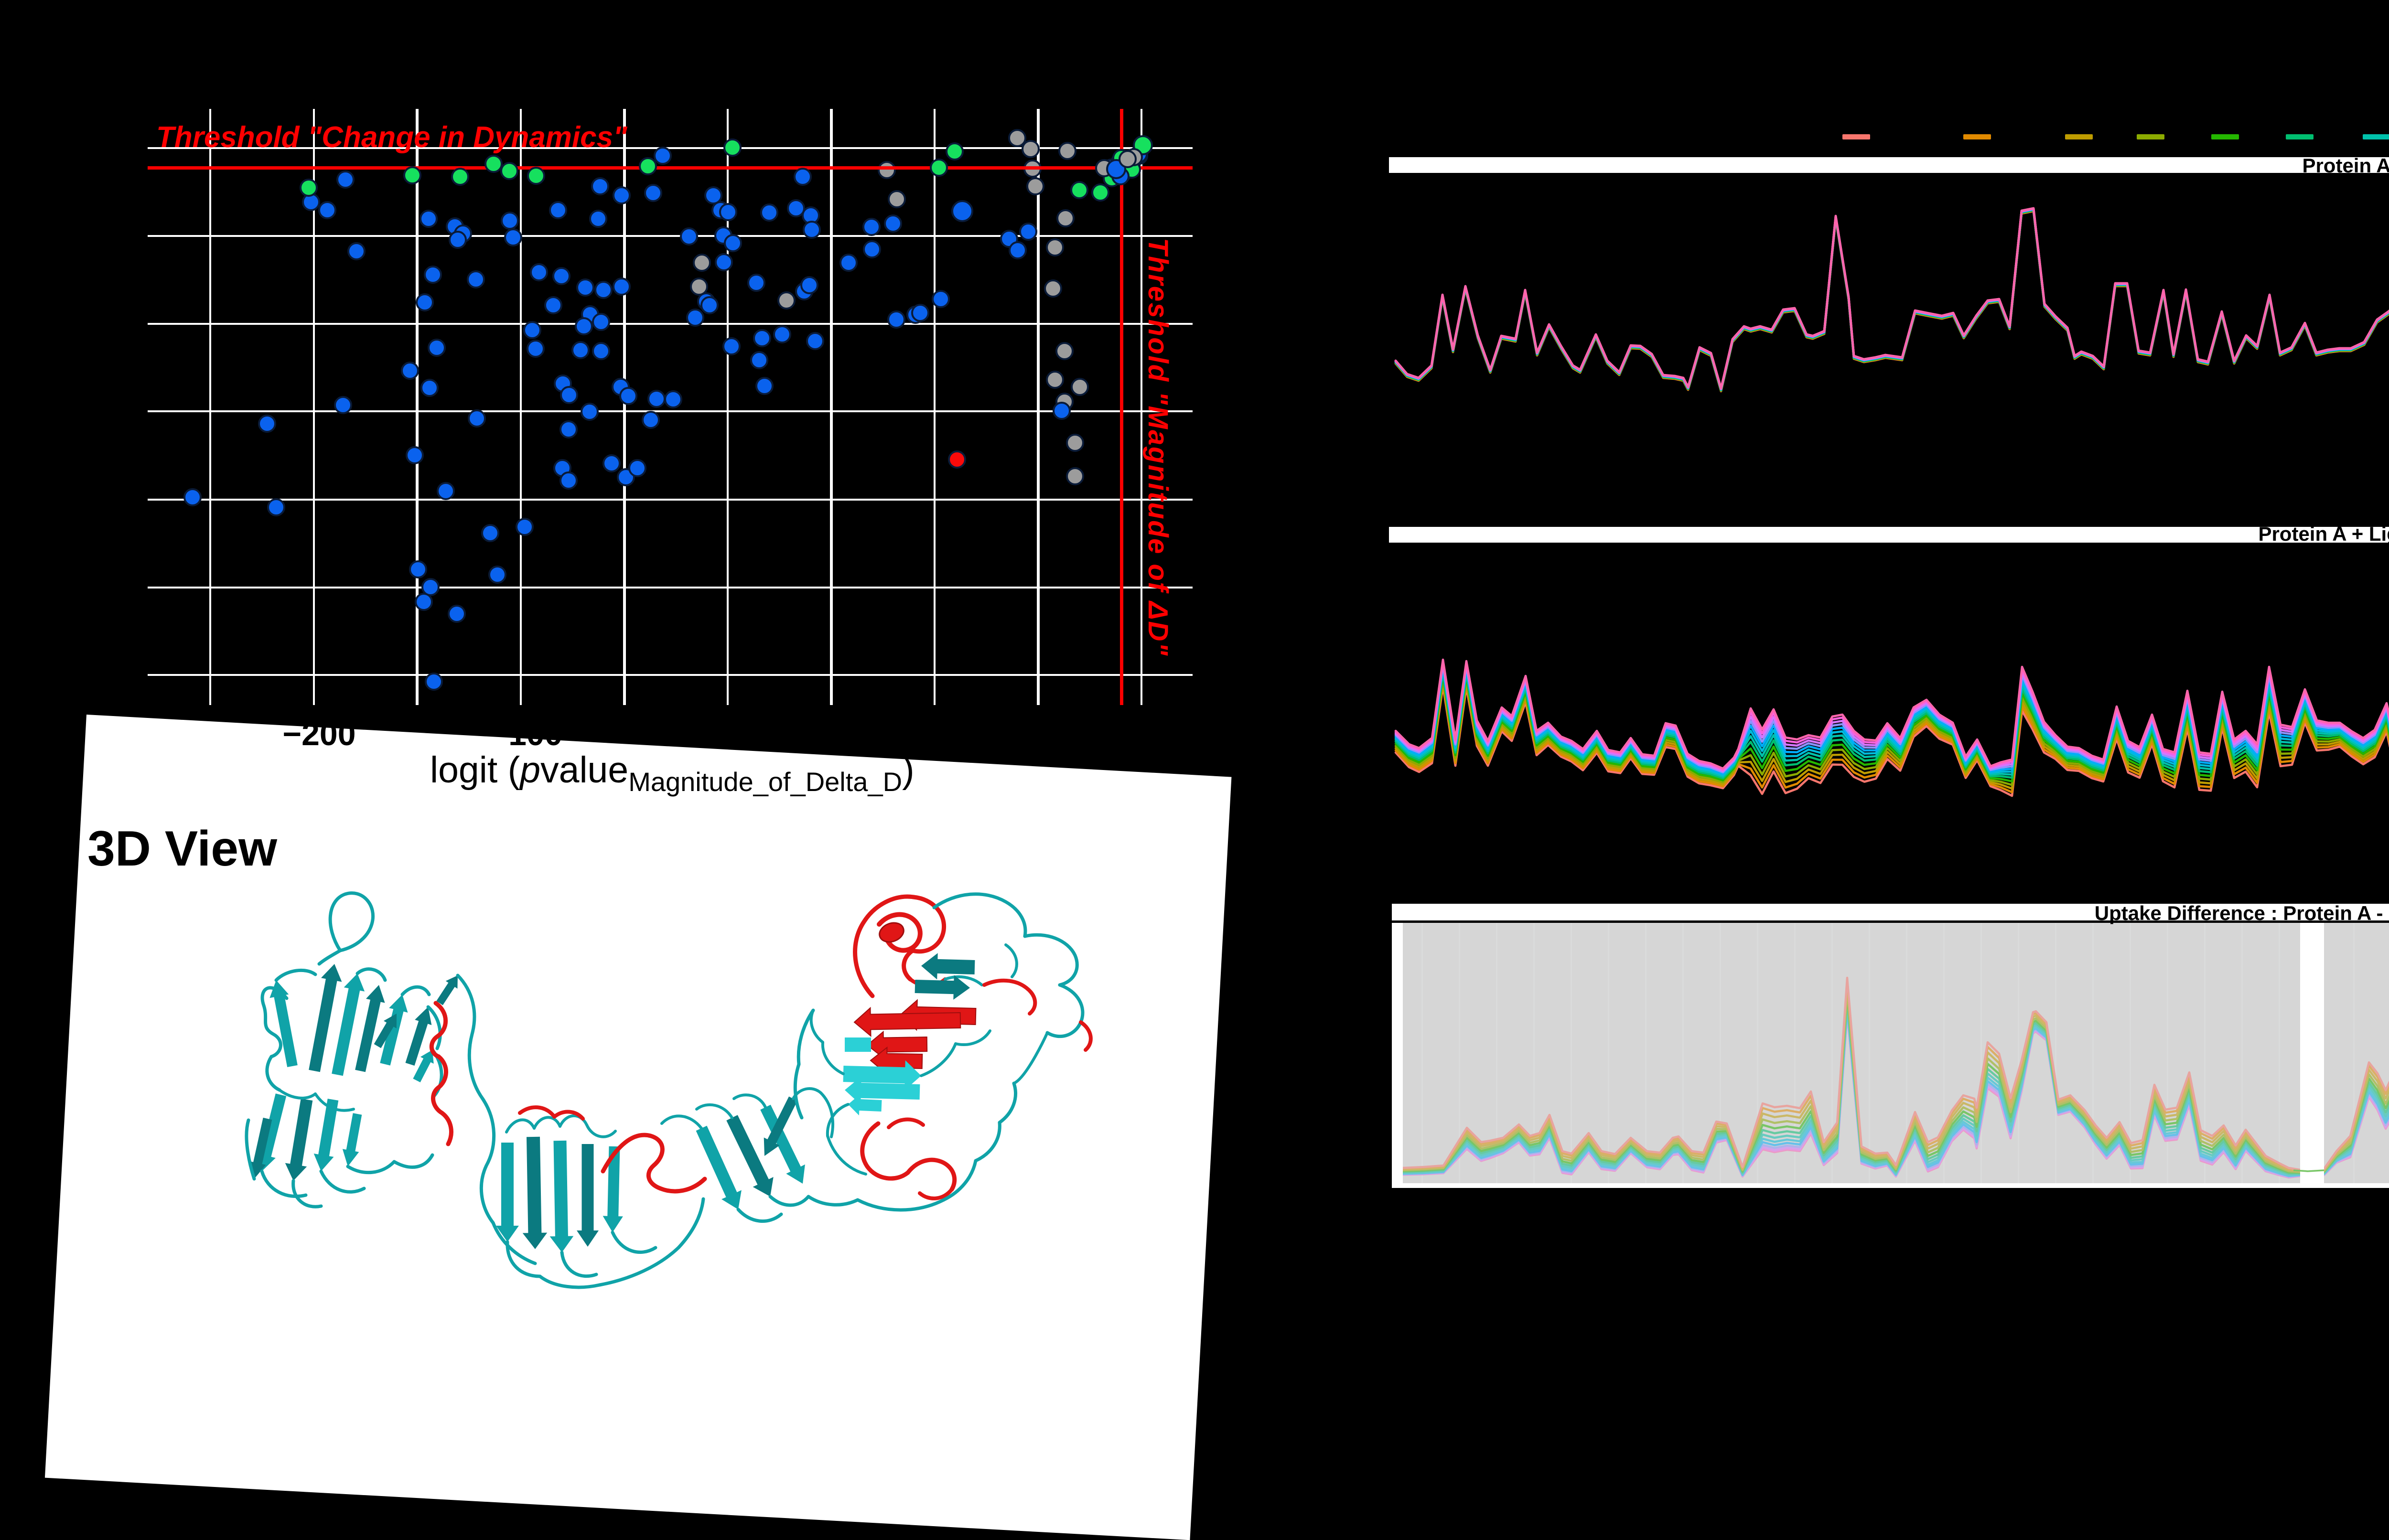 The width and height of the screenshot is (2389, 1540). What do you see at coordinates (2323, 534) in the screenshot?
I see `svg-text: Protein A + Ligand` at bounding box center [2323, 534].